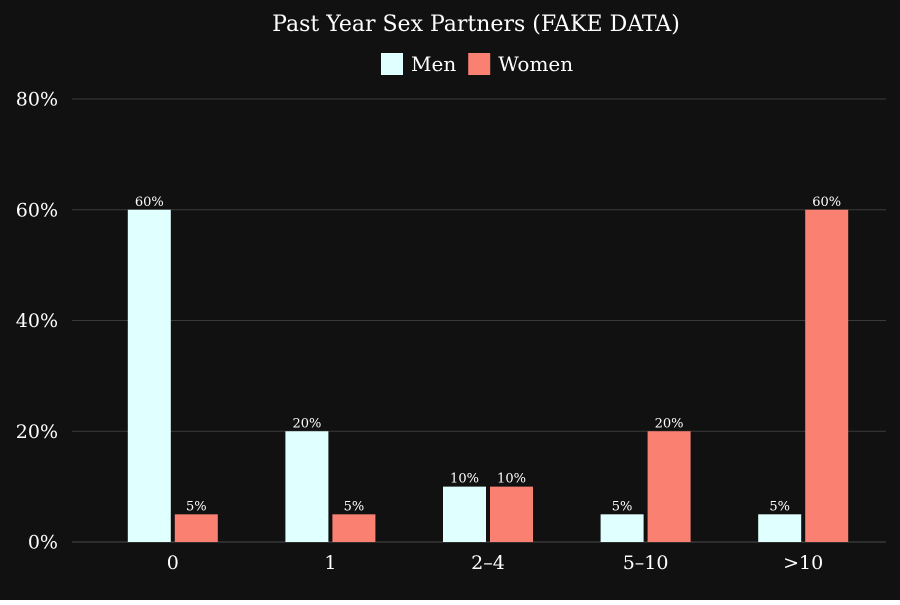 Image resolution: width=900 pixels, height=605 pixels. Describe the element at coordinates (354, 506) in the screenshot. I see `data-label-women-1: 5%` at that location.